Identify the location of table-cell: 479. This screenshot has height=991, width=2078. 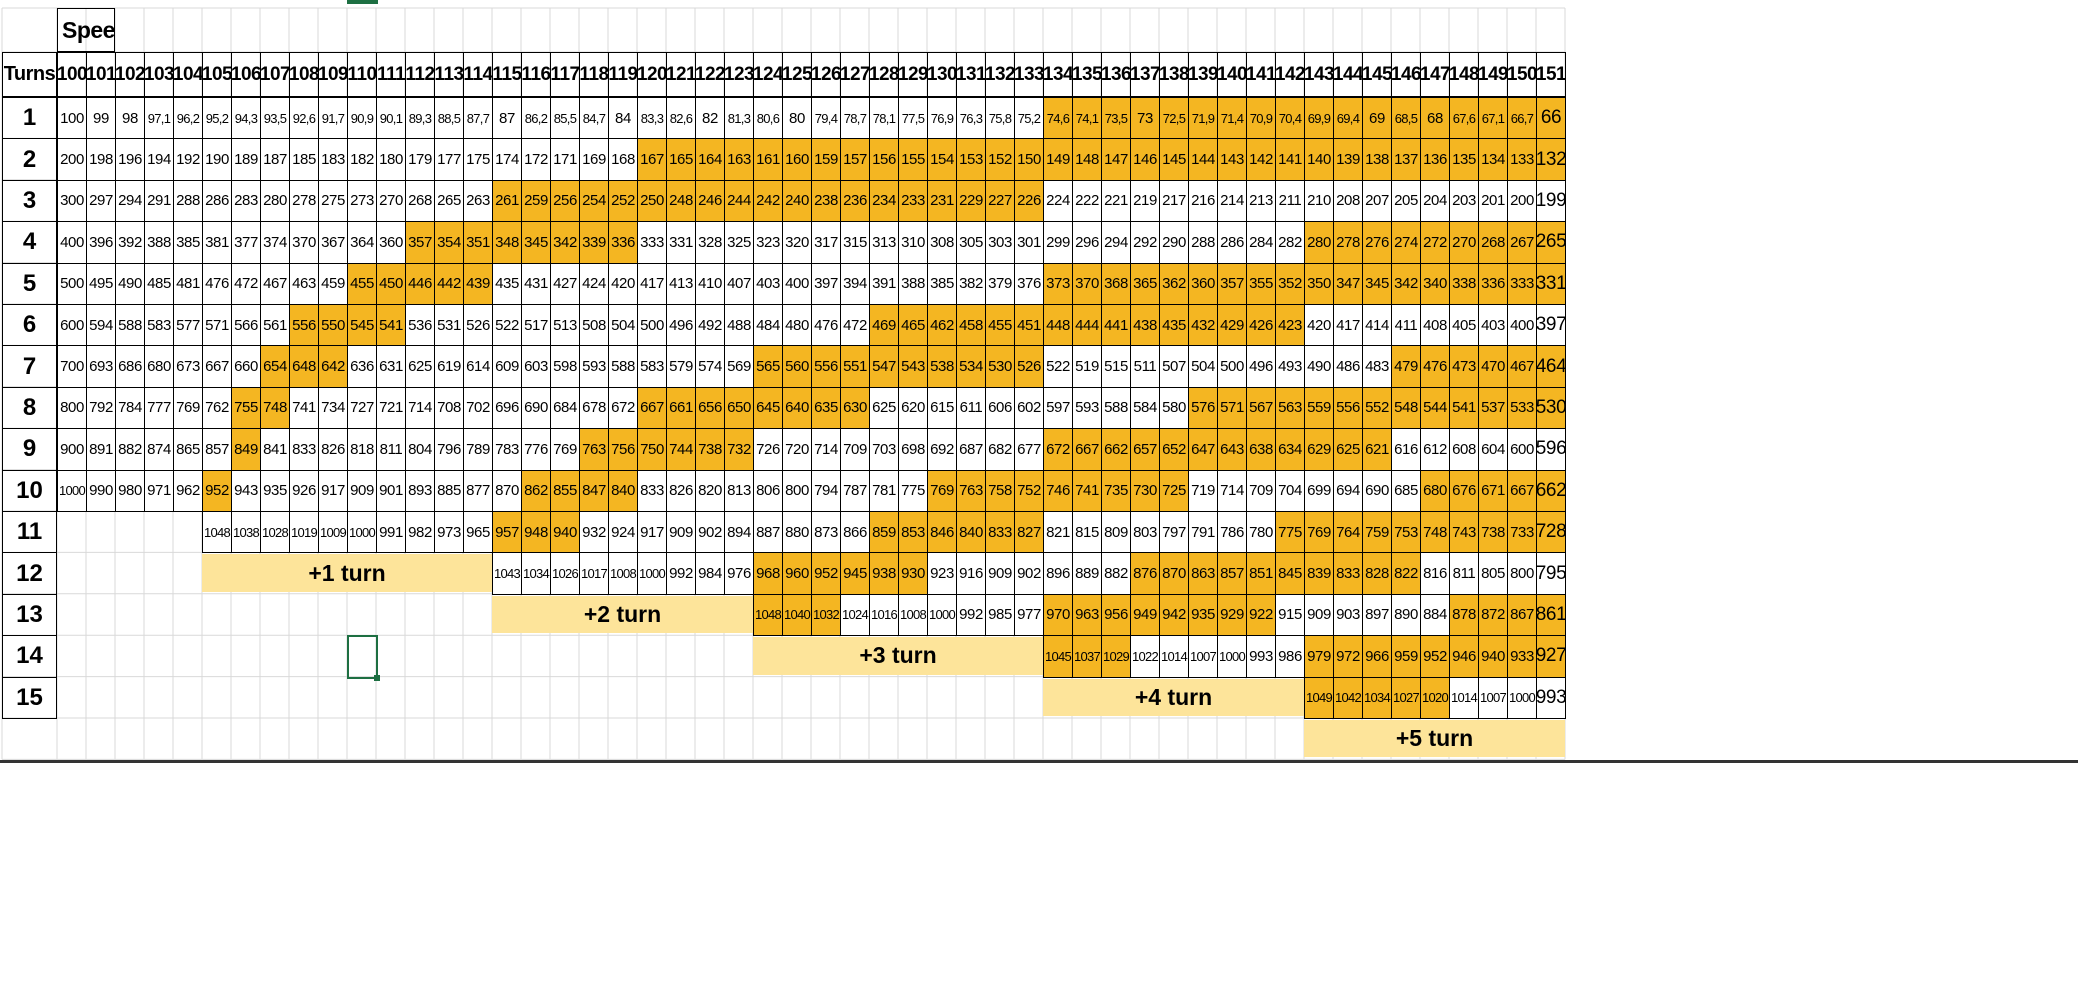
(1406, 366).